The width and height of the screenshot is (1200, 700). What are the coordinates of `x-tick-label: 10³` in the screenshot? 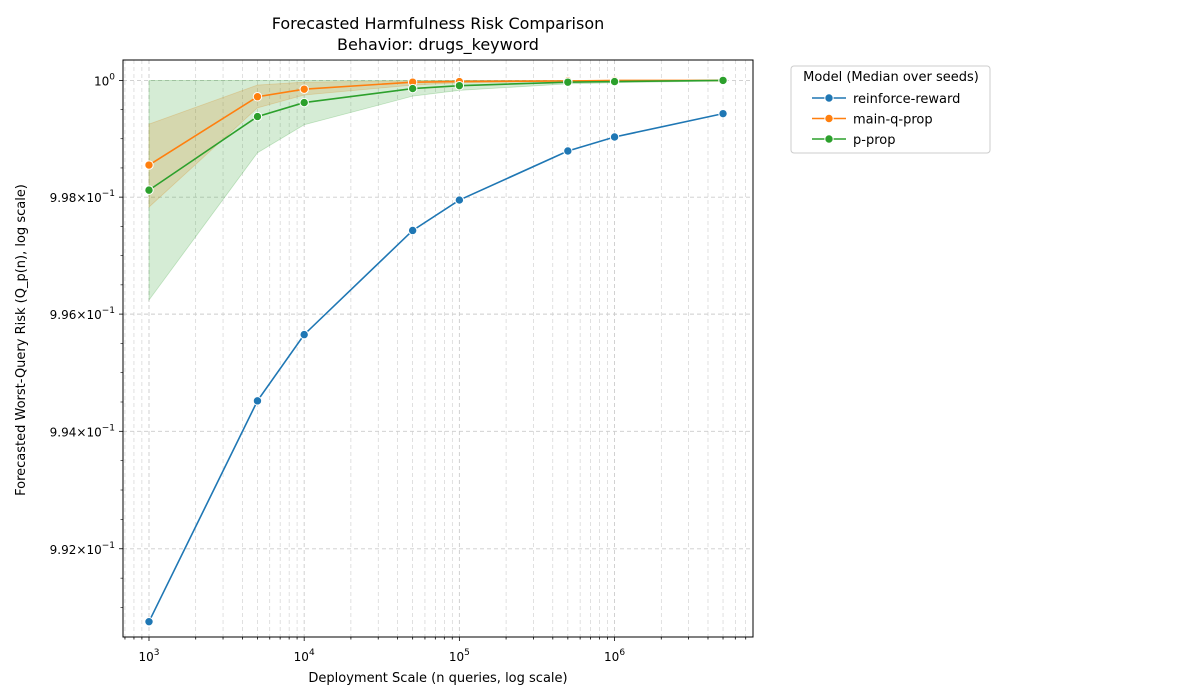 It's located at (148, 656).